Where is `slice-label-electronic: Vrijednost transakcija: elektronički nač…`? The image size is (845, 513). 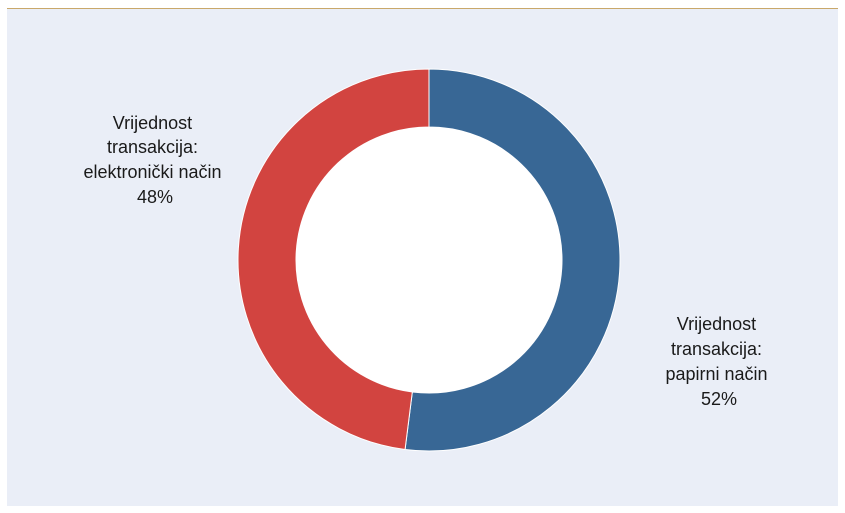
slice-label-electronic: Vrijednost transakcija: elektronički nač… is located at coordinates (154, 160).